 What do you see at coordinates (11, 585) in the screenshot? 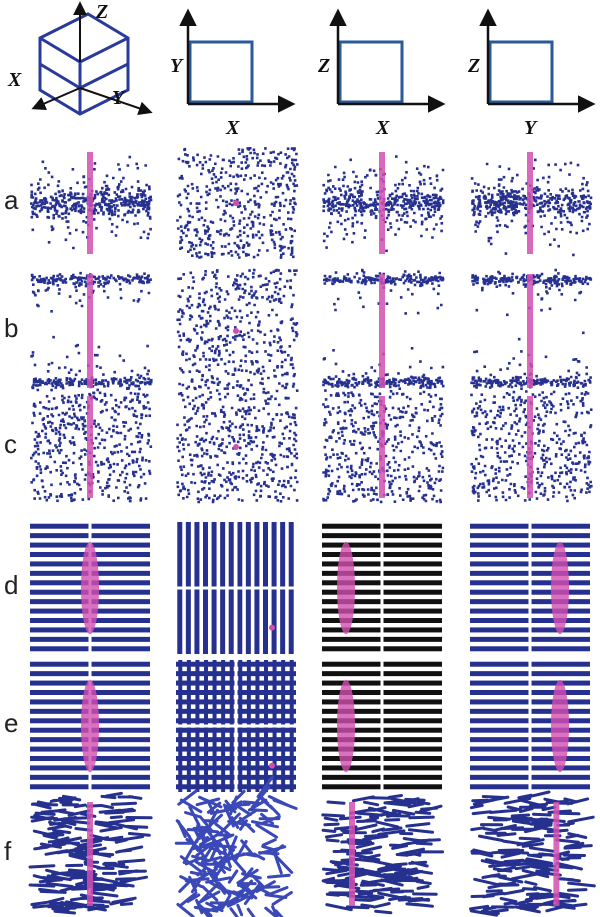
I see `row-label: d` at bounding box center [11, 585].